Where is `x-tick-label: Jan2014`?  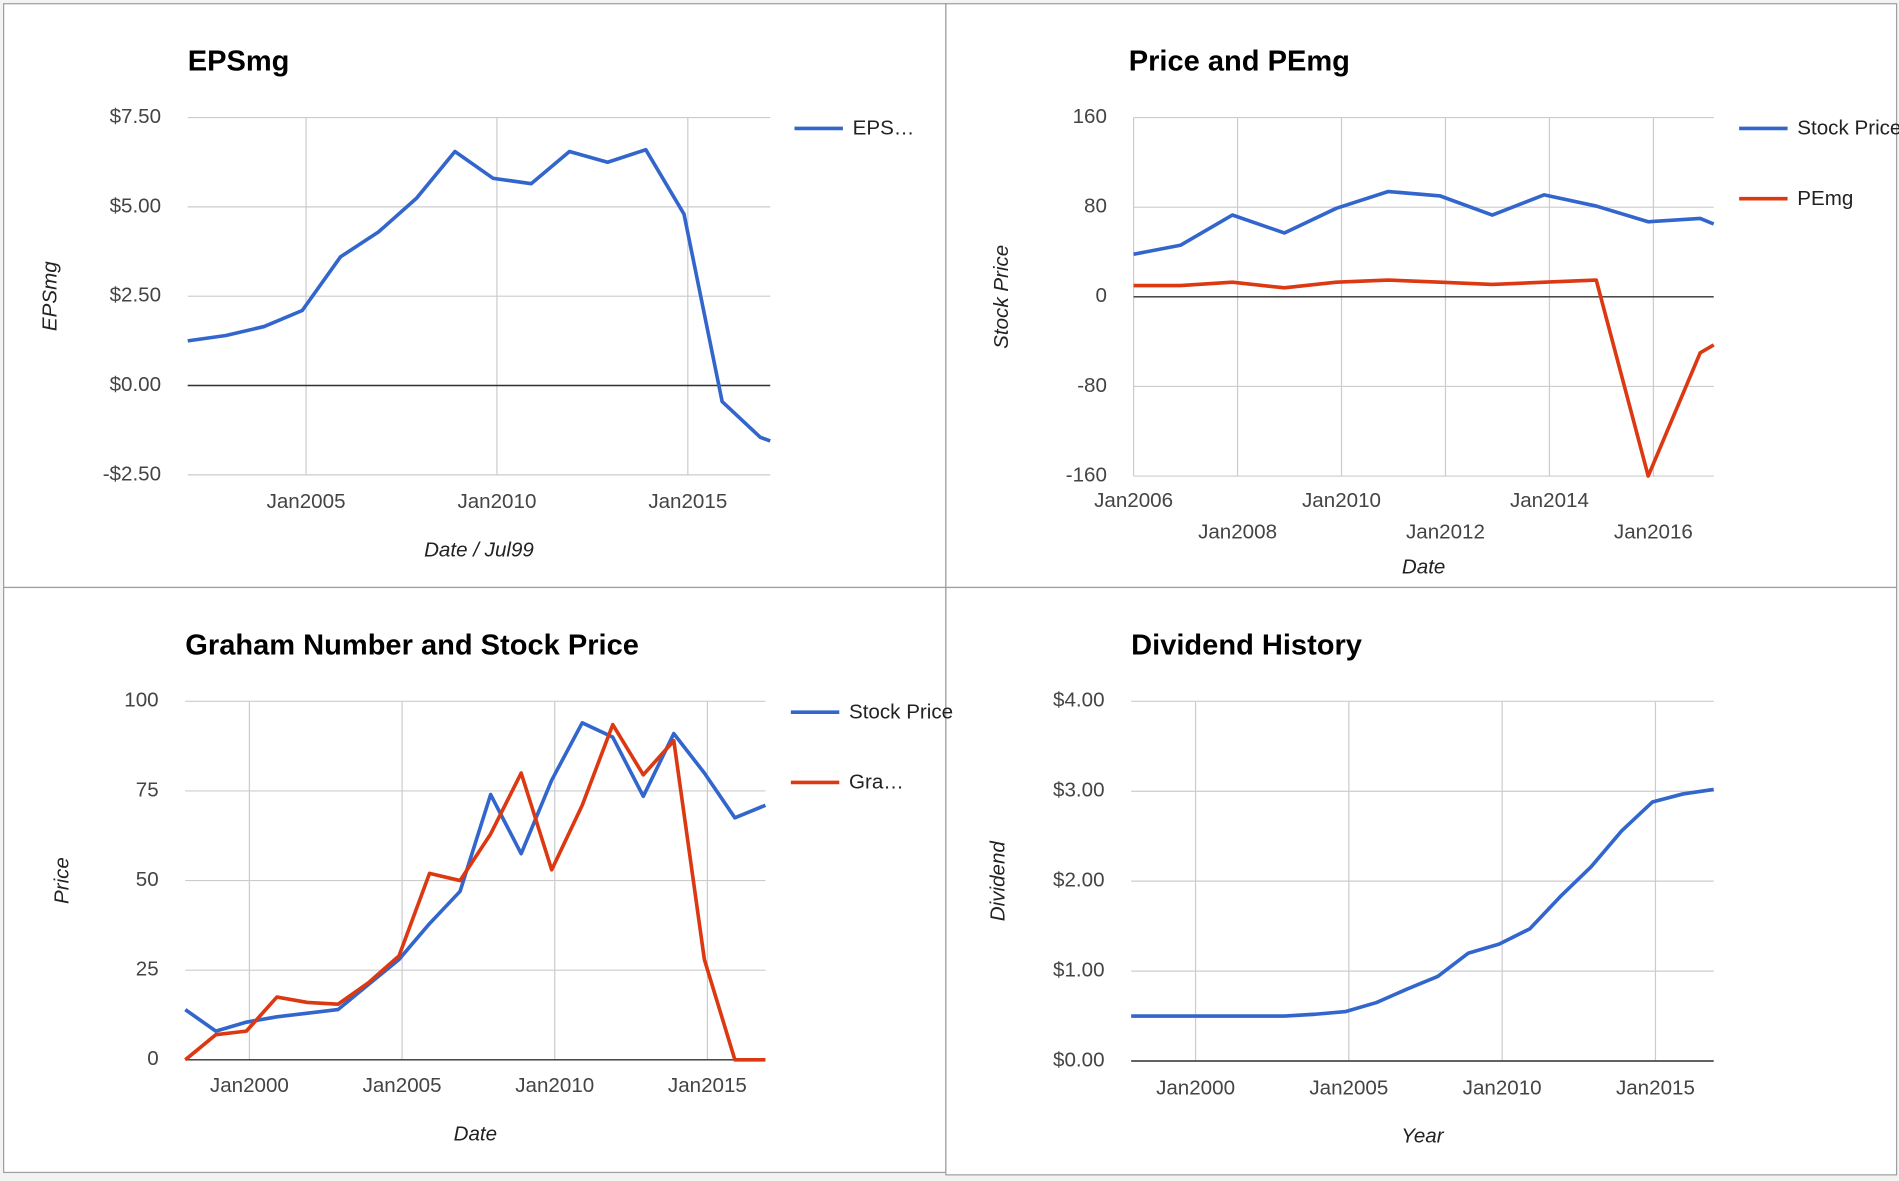
x-tick-label: Jan2014 is located at coordinates (1549, 500).